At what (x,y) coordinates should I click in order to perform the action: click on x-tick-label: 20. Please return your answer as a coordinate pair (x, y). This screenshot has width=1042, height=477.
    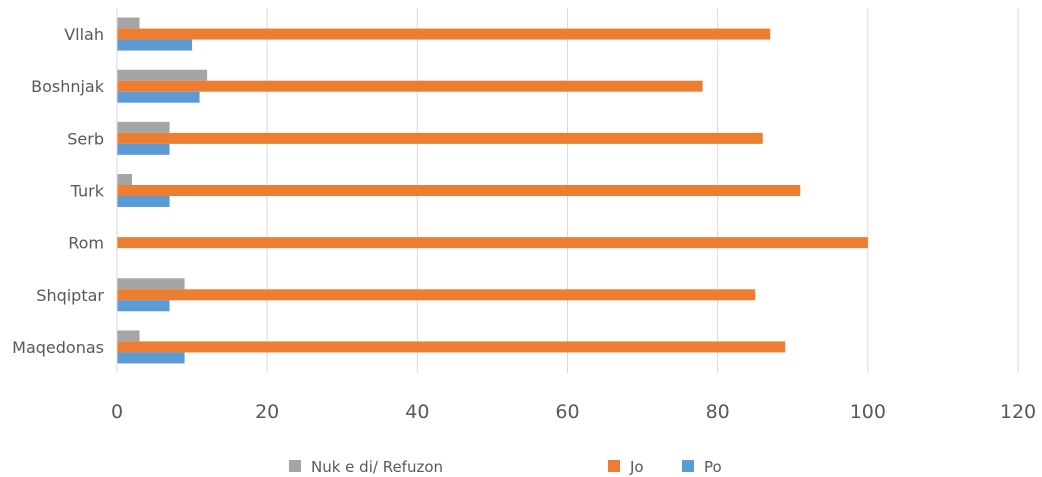
    Looking at the image, I should click on (267, 412).